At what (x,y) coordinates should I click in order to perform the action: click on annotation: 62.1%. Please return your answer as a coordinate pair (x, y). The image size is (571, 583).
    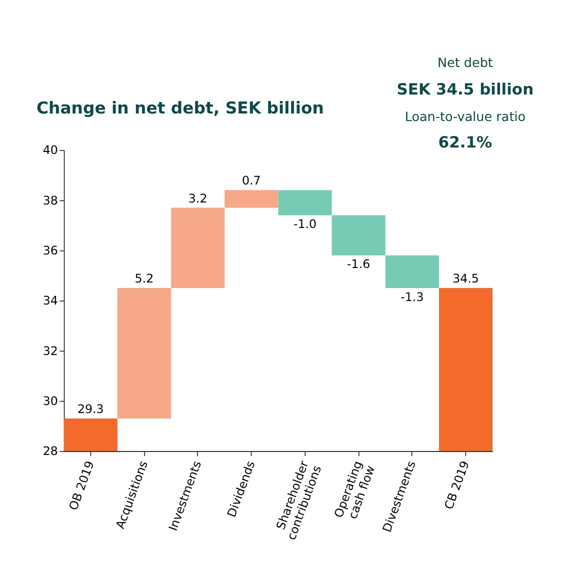
    Looking at the image, I should click on (465, 142).